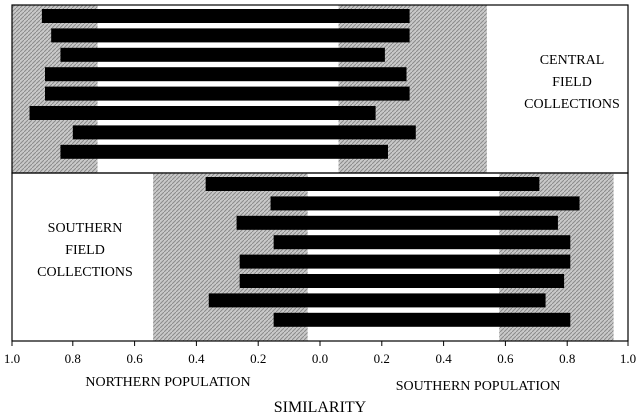 Image resolution: width=640 pixels, height=418 pixels. Describe the element at coordinates (320, 407) in the screenshot. I see `x-axis-title: SIMILARITY` at that location.